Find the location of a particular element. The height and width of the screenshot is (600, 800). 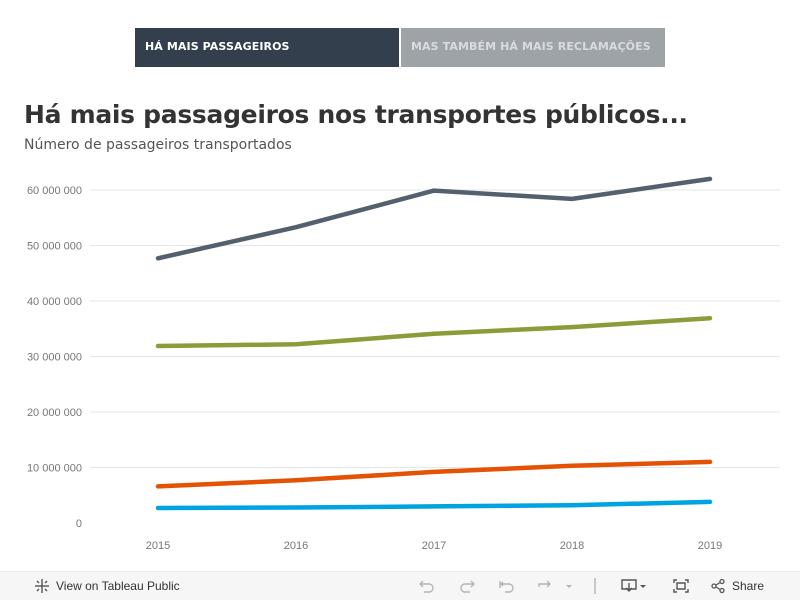

x-tick-label: 2016 is located at coordinates (296, 546).